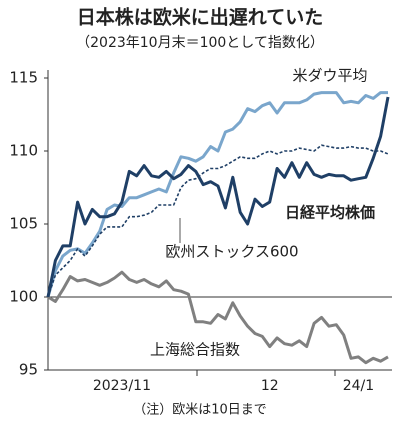 Image resolution: width=400 pixels, height=427 pixels. What do you see at coordinates (23, 297) in the screenshot?
I see `y-tick-label: 100` at bounding box center [23, 297].